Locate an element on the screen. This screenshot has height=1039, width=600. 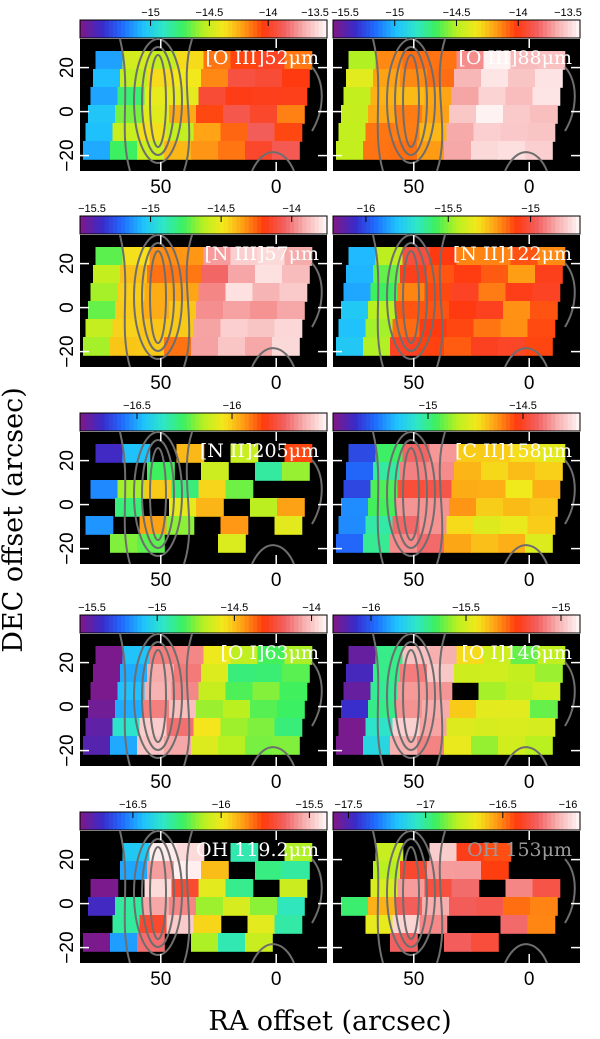
map-cells is located at coordinates (451, 700).